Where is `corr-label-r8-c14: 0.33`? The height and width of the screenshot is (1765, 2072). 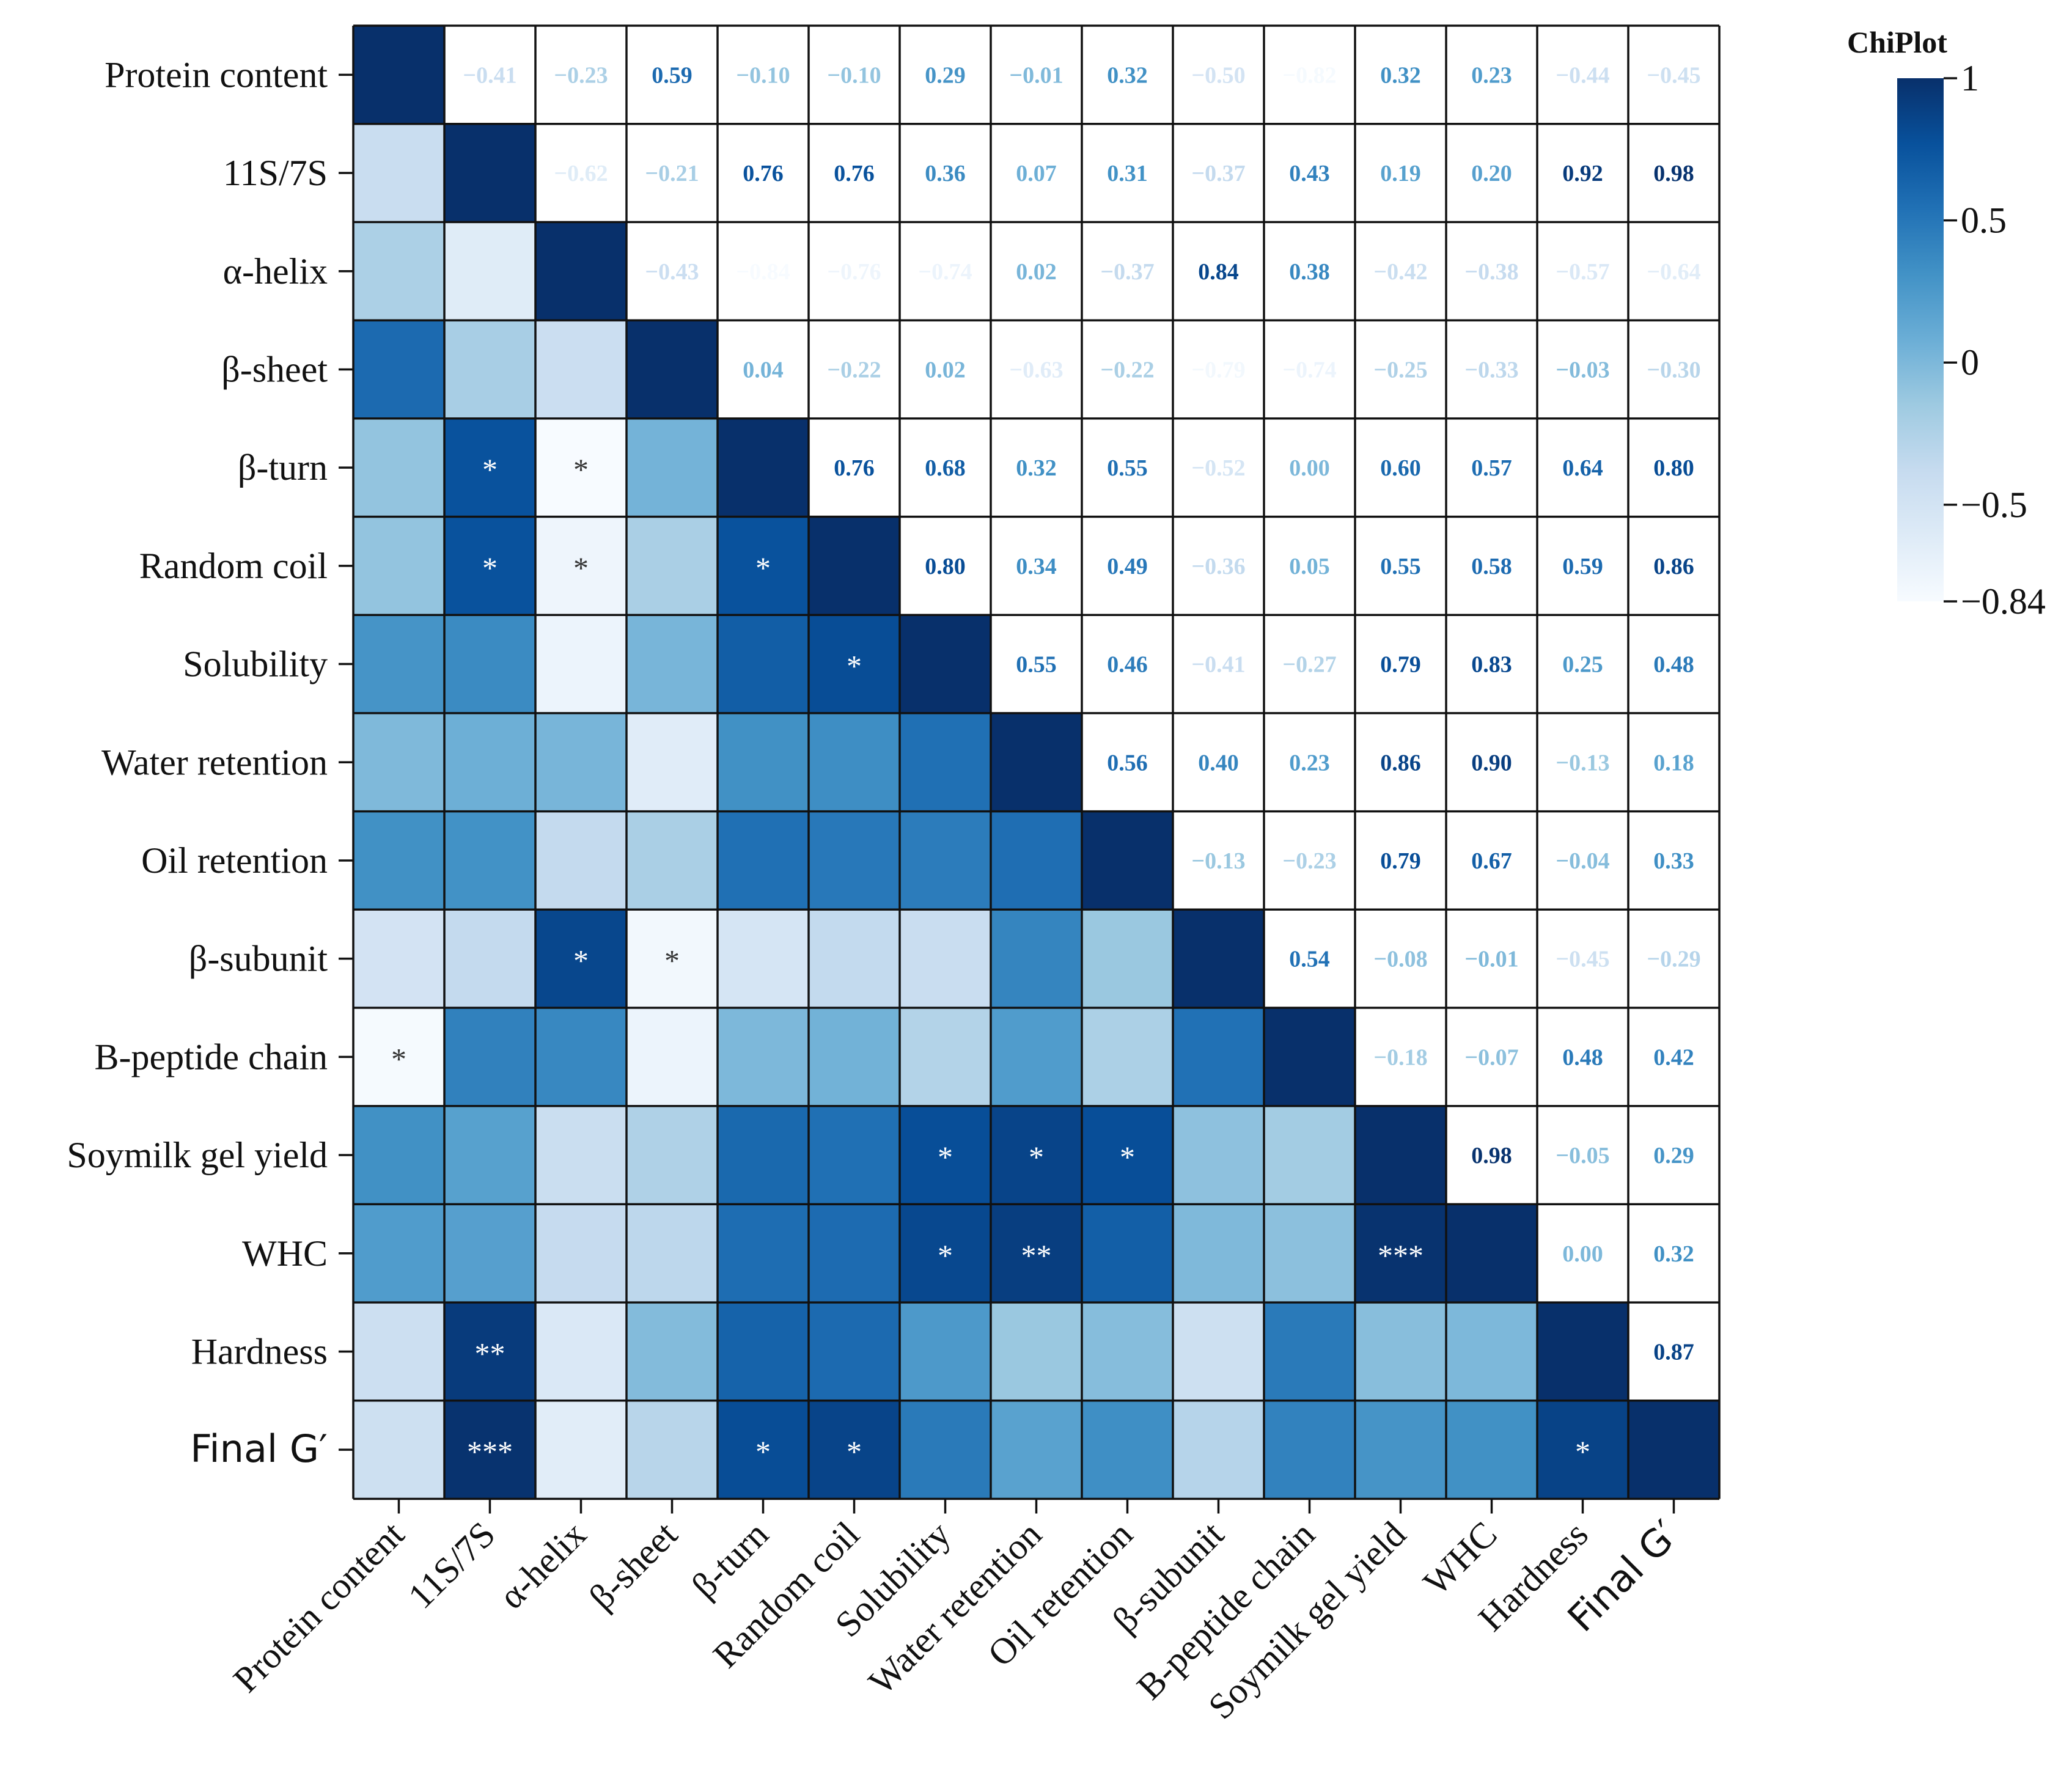 corr-label-r8-c14: 0.33 is located at coordinates (1673, 861).